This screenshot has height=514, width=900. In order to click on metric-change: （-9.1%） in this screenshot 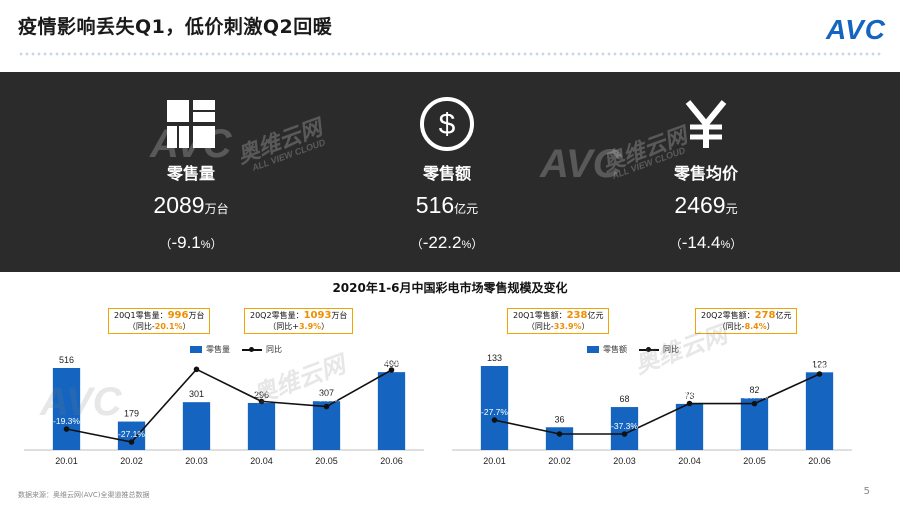, I will do `click(191, 242)`.